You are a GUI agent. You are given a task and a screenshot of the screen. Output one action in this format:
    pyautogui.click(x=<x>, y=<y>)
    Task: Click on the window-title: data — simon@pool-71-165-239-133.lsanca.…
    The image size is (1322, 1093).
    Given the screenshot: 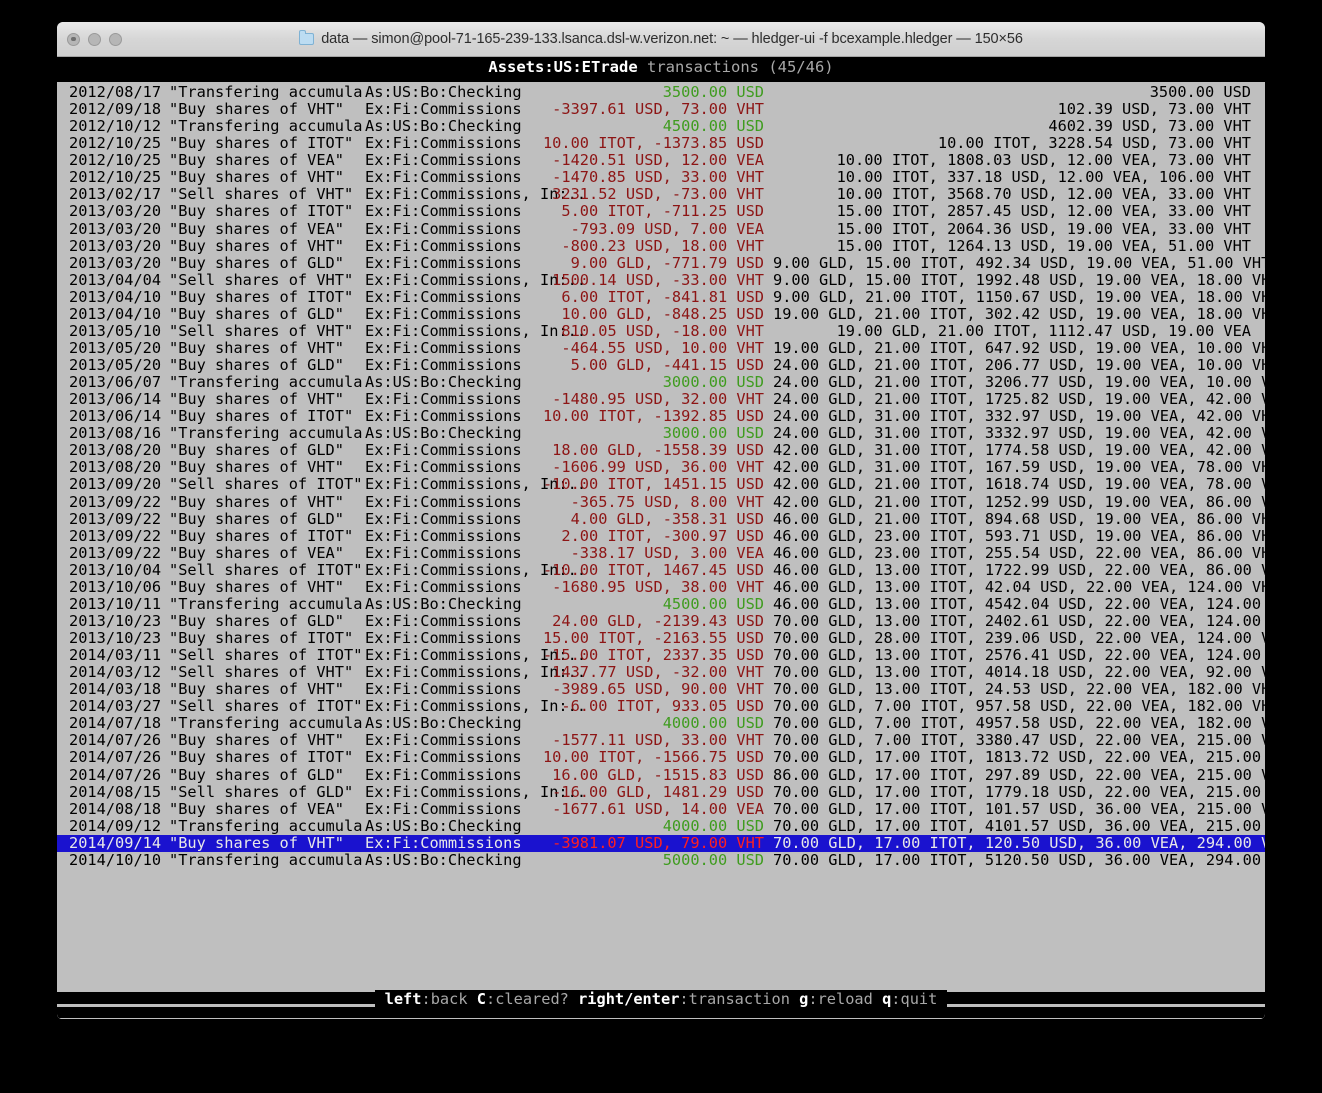 What is the action you would take?
    pyautogui.click(x=661, y=38)
    